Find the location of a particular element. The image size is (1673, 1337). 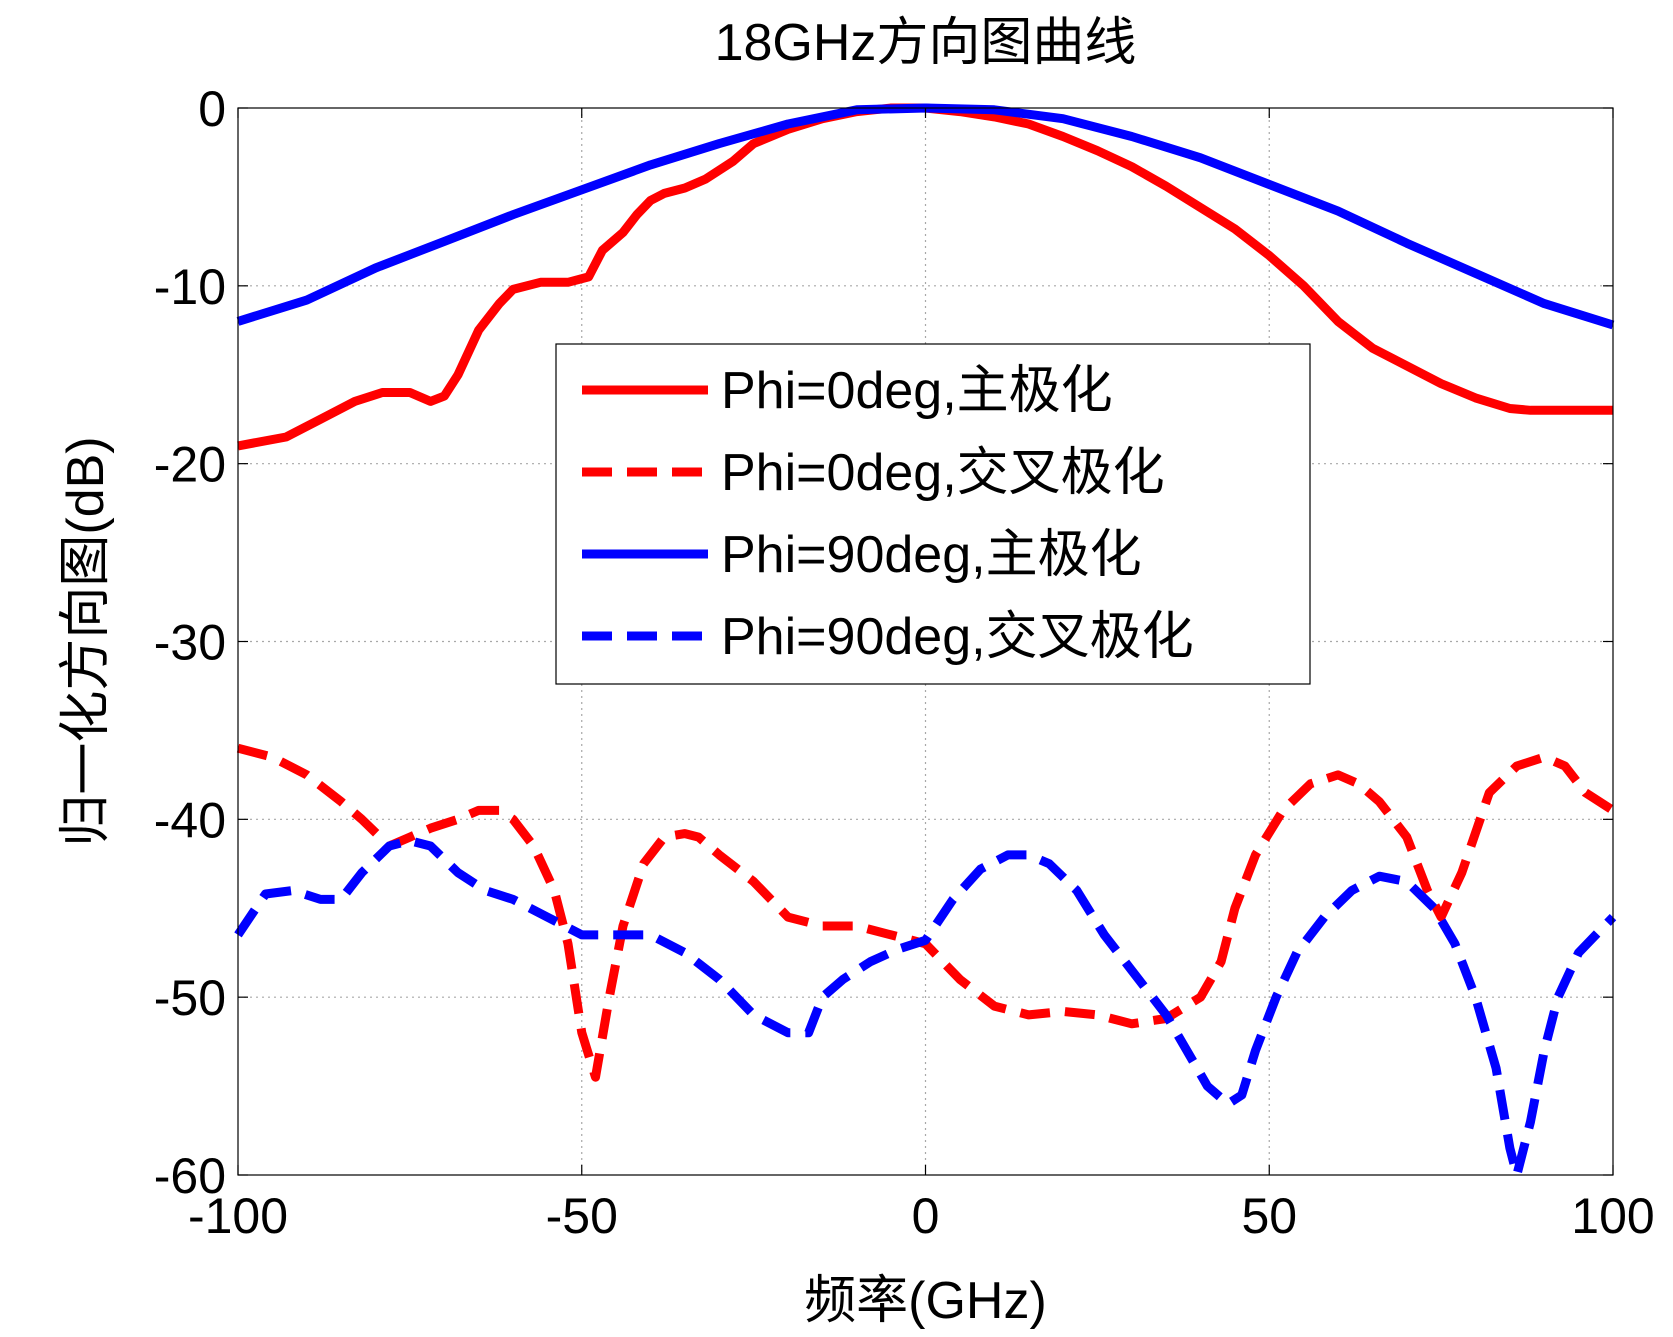

legend-box is located at coordinates (933, 514).